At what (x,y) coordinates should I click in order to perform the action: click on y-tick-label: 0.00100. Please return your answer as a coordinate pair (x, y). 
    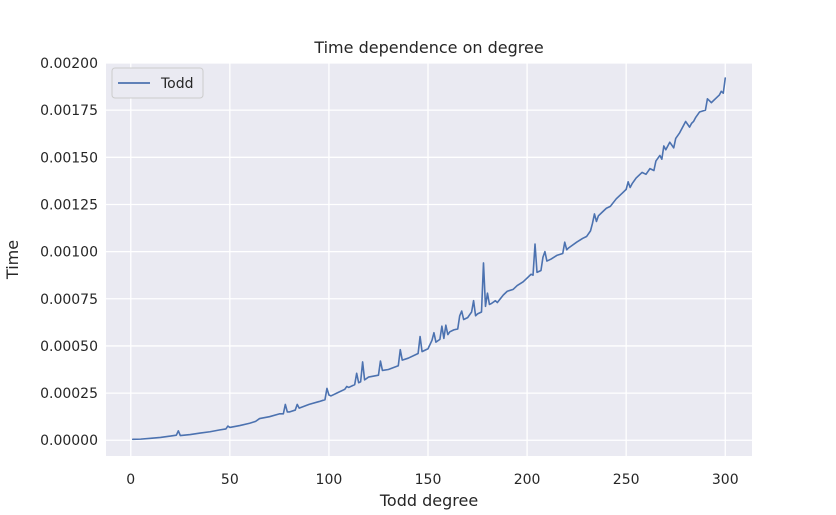
    Looking at the image, I should click on (69, 253).